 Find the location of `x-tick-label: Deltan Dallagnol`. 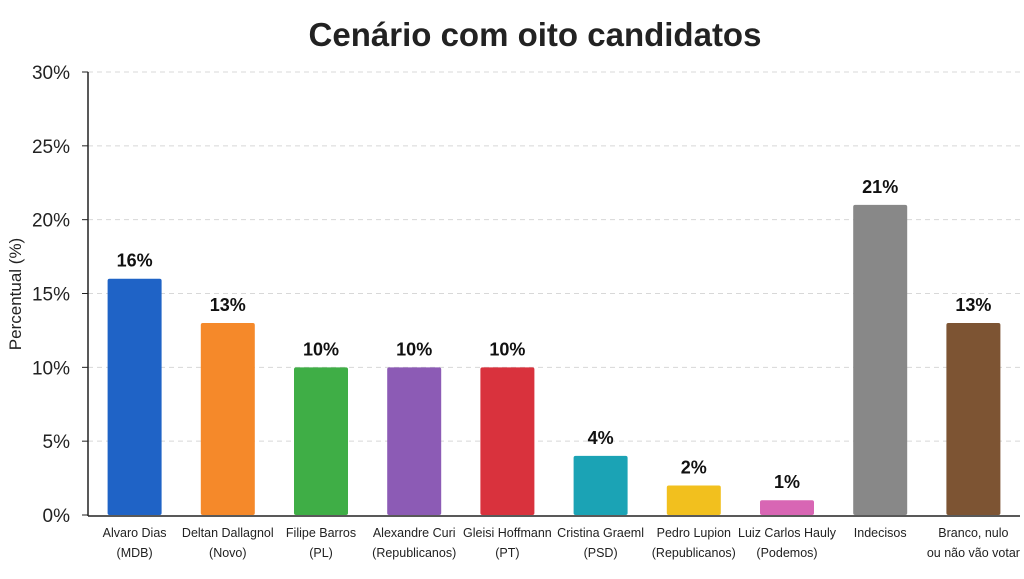

x-tick-label: Deltan Dallagnol is located at coordinates (228, 533).